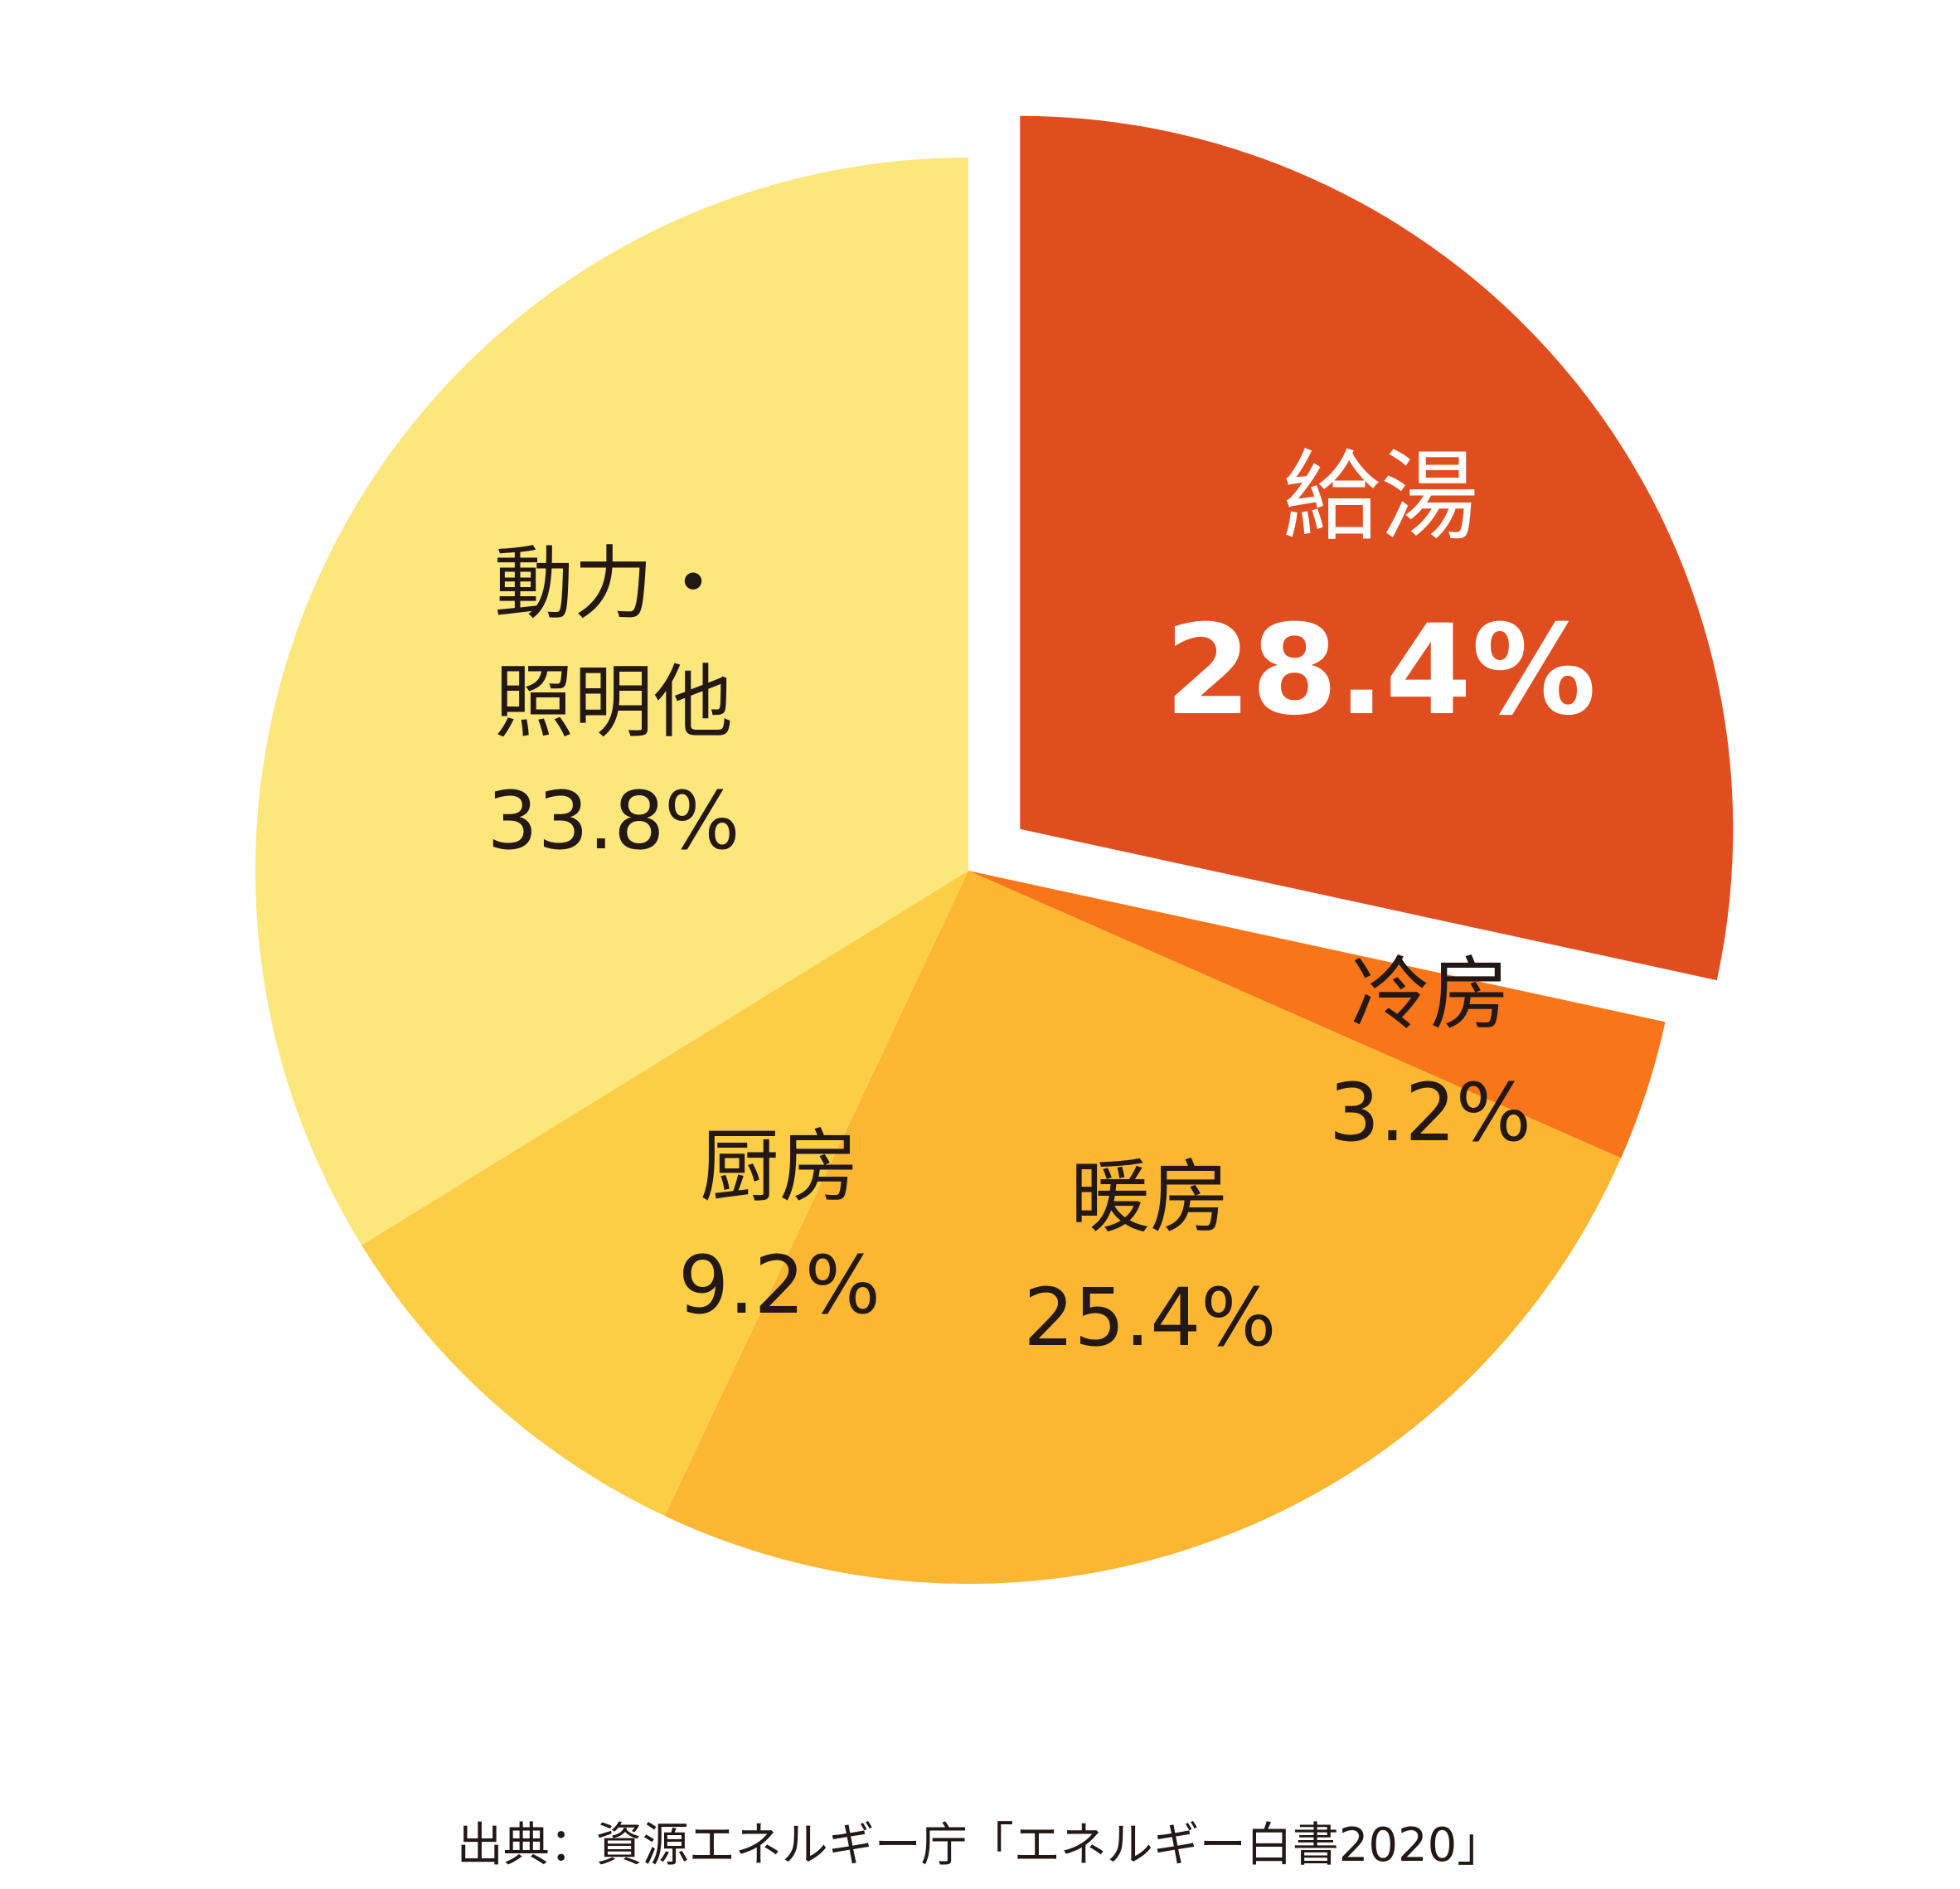  Describe the element at coordinates (1380, 496) in the screenshot. I see `label-hot-water-name: 給湯` at that location.